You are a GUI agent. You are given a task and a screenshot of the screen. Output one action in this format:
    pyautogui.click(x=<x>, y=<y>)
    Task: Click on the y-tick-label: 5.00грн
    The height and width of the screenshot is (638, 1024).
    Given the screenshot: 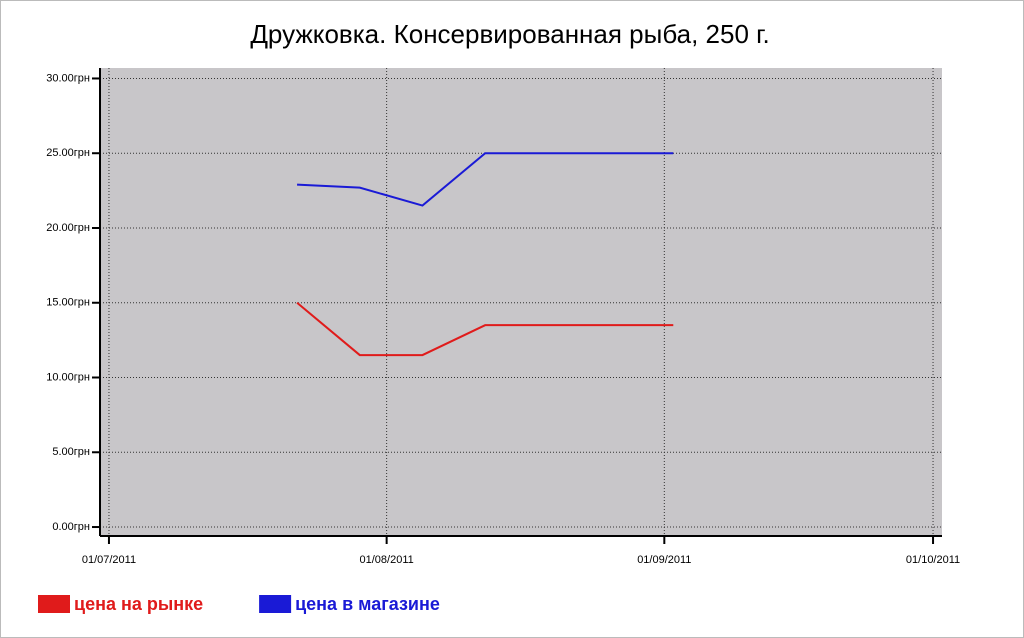 What is the action you would take?
    pyautogui.click(x=71, y=452)
    